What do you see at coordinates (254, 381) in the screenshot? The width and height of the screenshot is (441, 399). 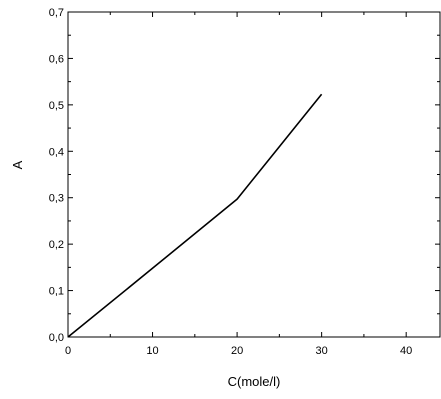 I see `x-axis-title: C(mole/l)` at bounding box center [254, 381].